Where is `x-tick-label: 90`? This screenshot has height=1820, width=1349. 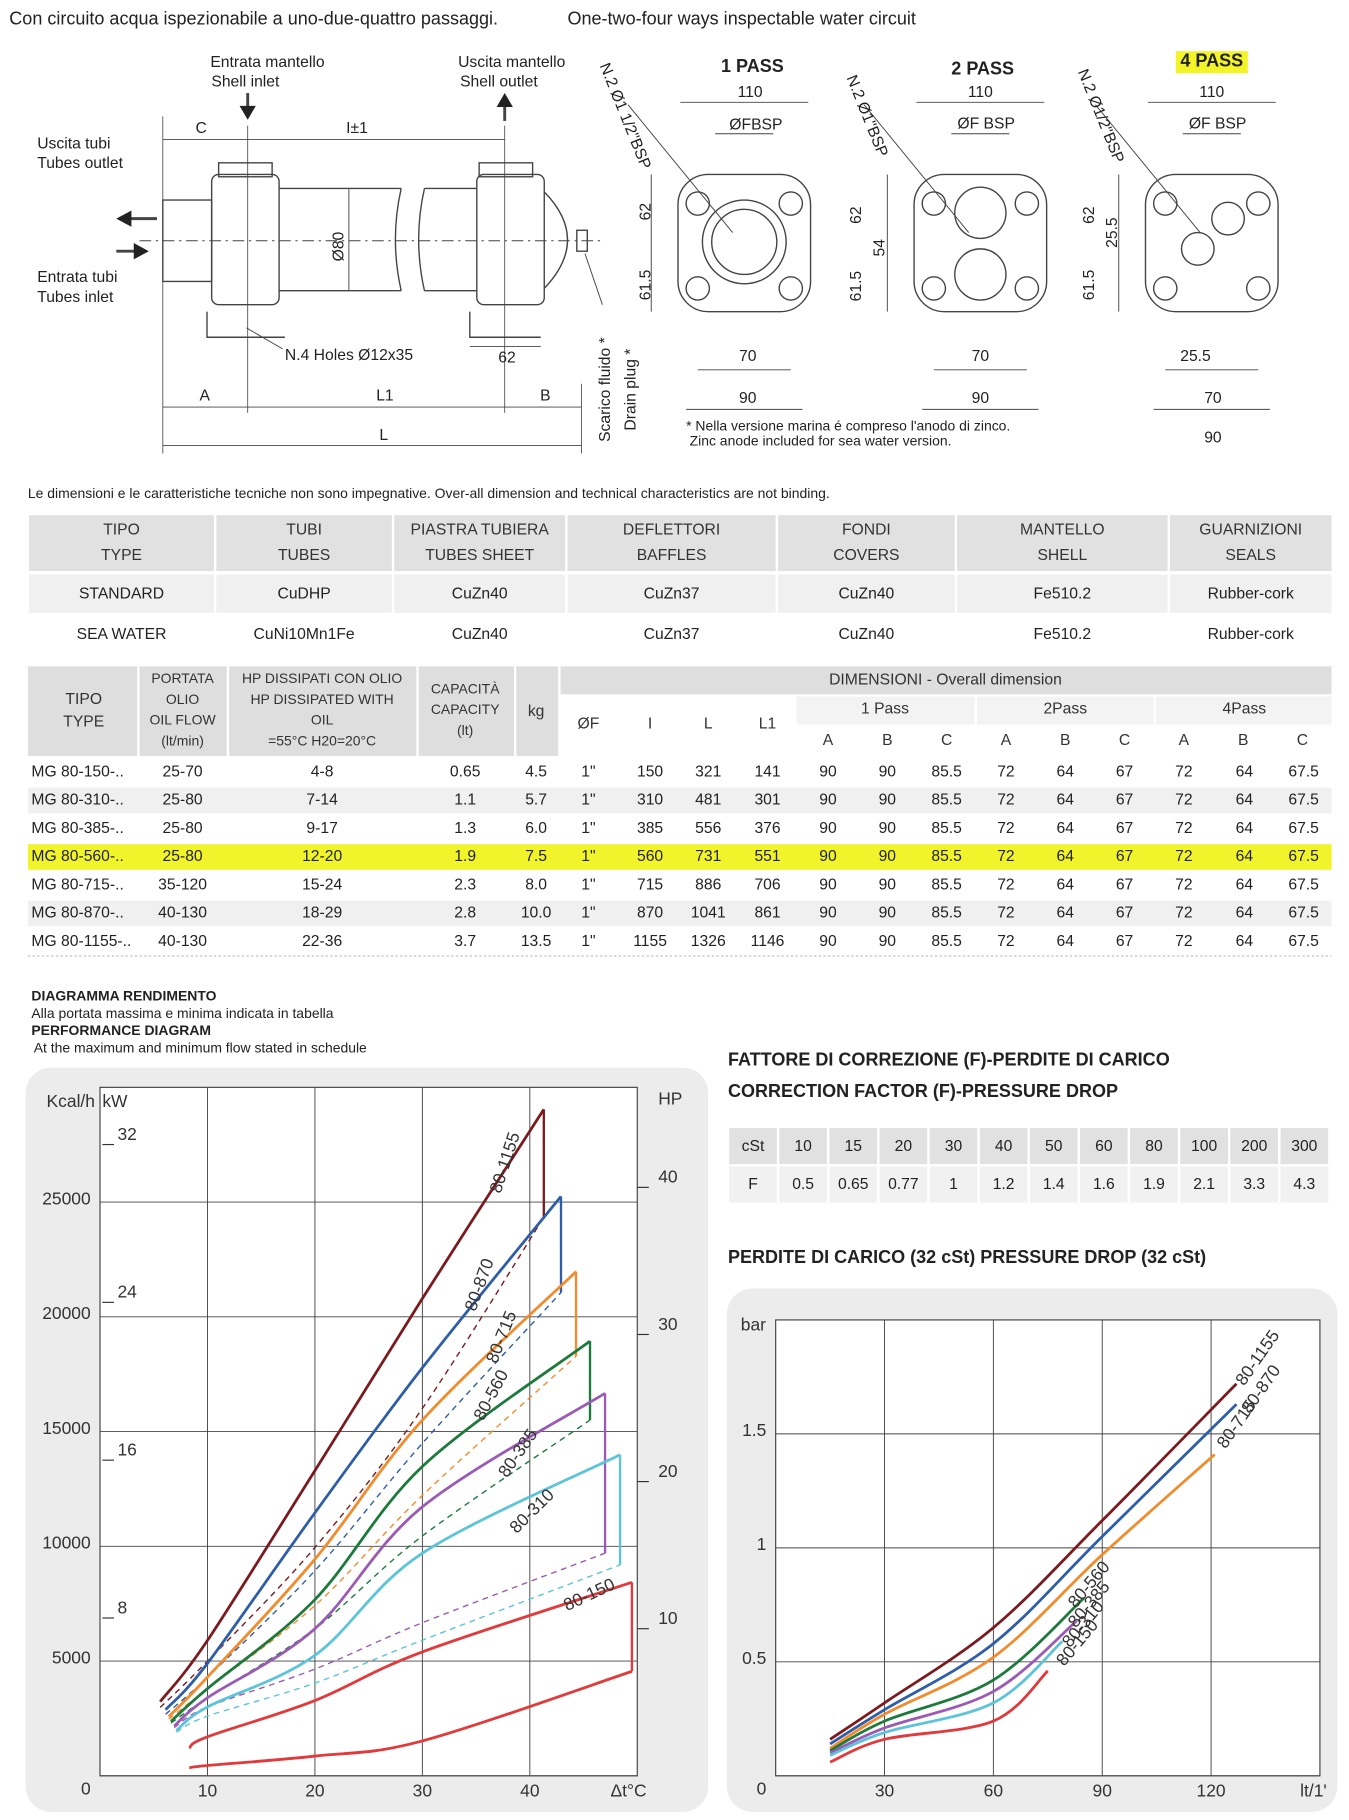 x-tick-label: 90 is located at coordinates (1103, 1791).